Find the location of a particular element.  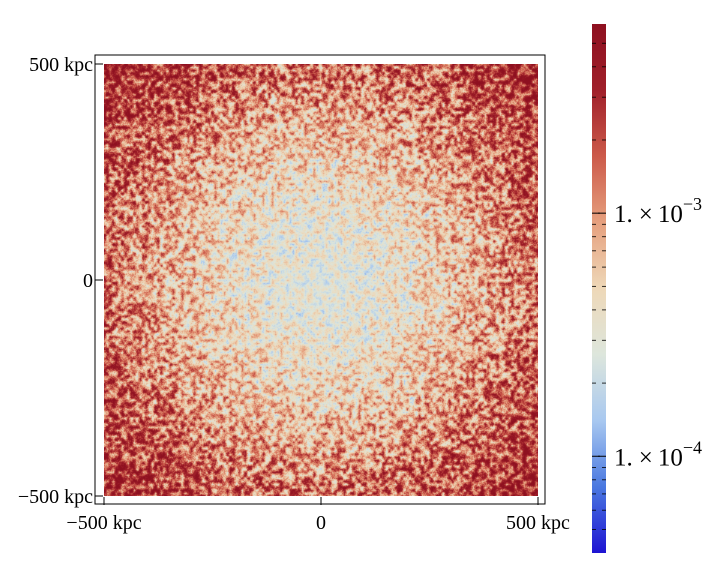

y-tick-label: −500 kpc is located at coordinates (55, 497).